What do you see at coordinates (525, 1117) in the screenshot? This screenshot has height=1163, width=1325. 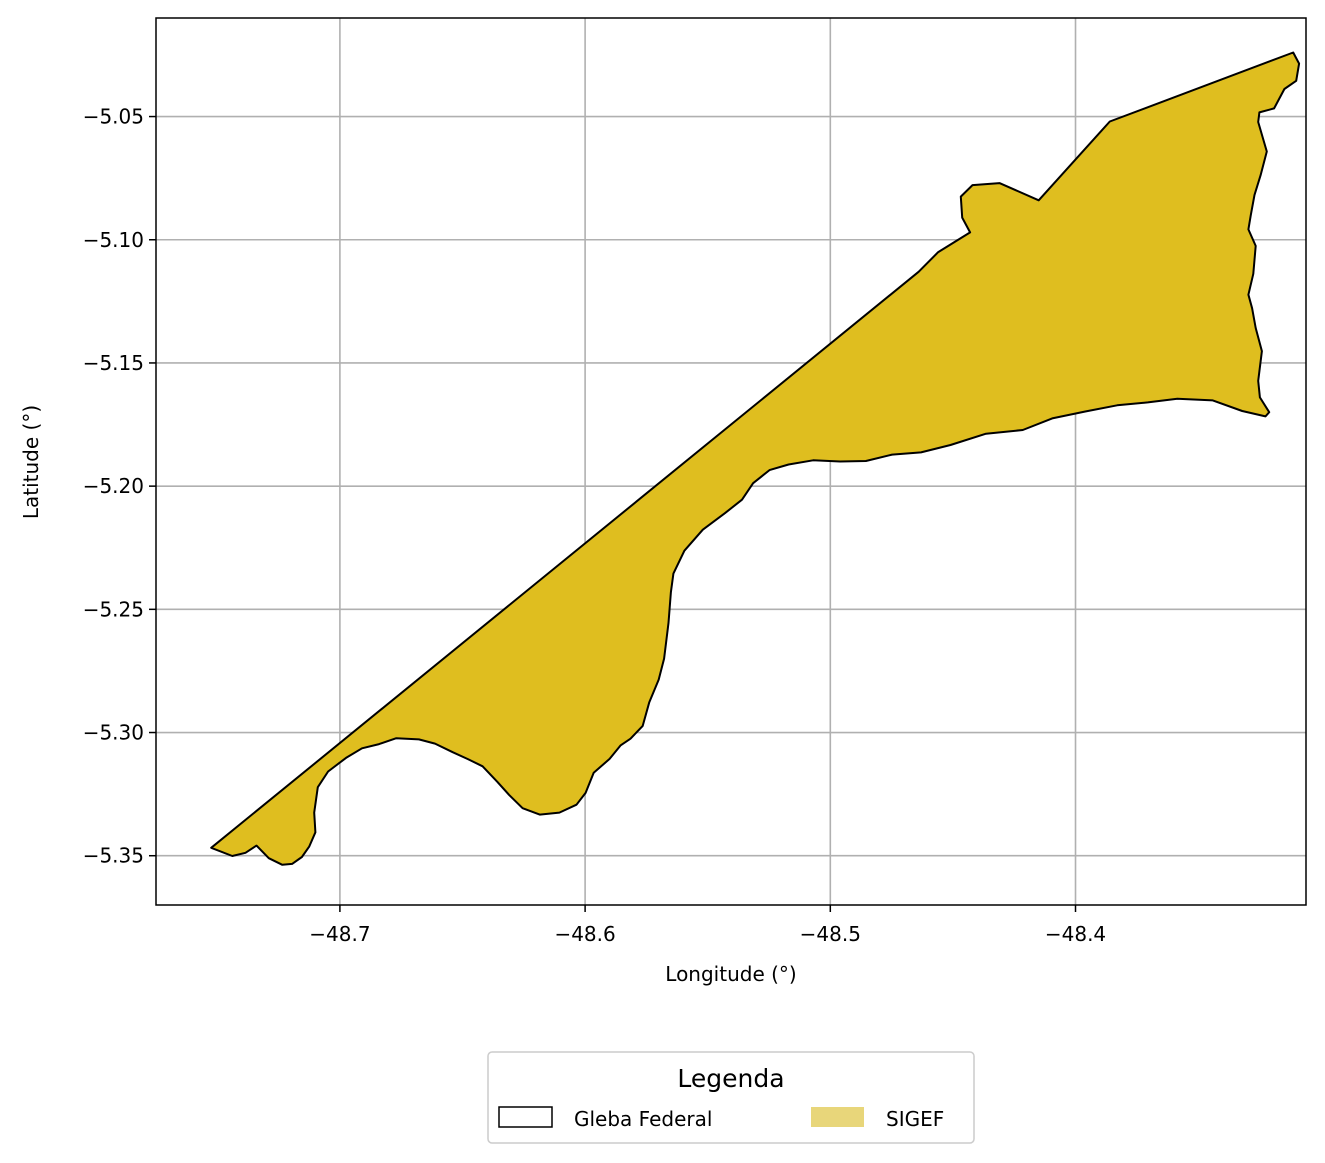 I see `legend-swatch-gleba-federal` at bounding box center [525, 1117].